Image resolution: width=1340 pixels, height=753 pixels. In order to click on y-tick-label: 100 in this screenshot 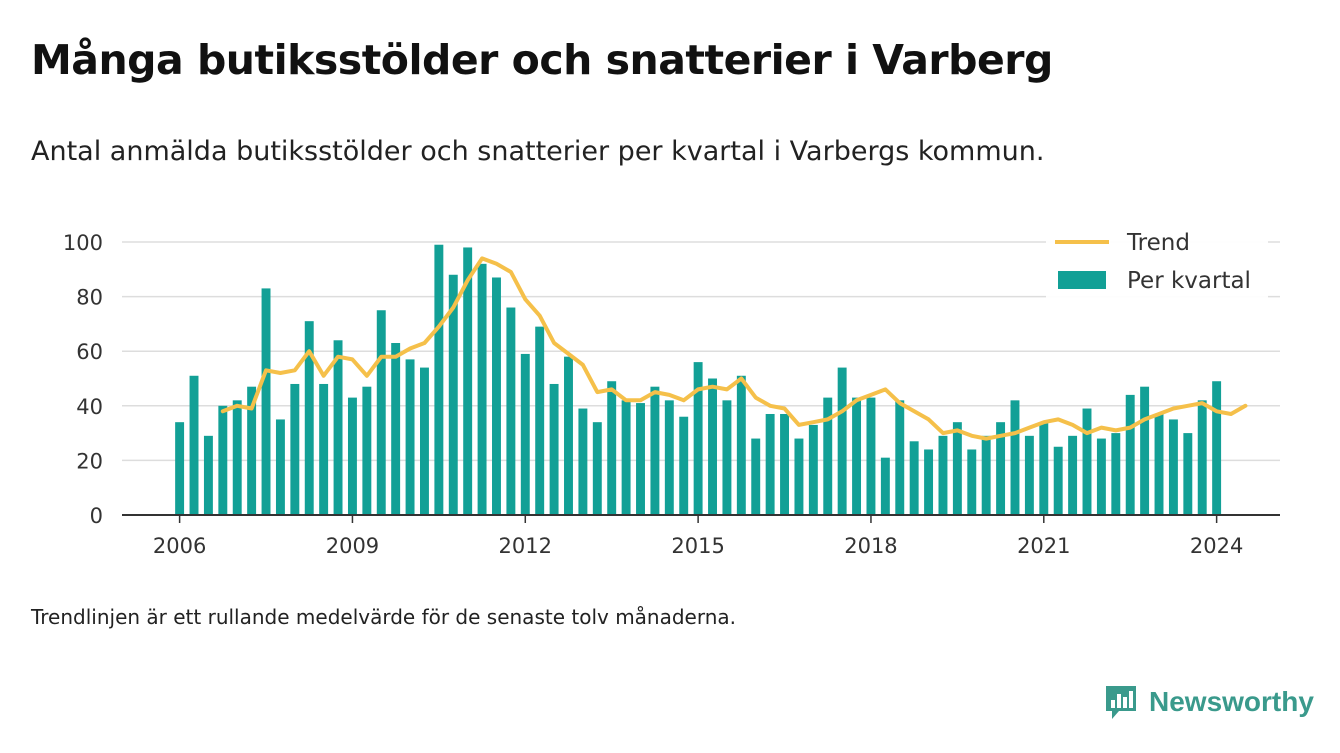, I will do `click(83, 243)`.